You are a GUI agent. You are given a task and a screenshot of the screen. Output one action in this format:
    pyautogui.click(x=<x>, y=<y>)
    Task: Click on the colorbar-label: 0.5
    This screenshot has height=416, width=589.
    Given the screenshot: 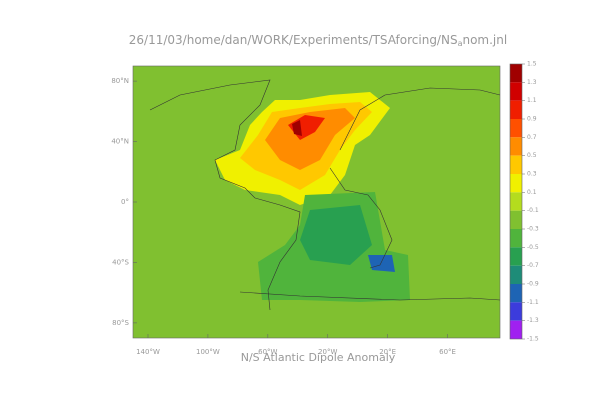 What is the action you would take?
    pyautogui.click(x=532, y=155)
    